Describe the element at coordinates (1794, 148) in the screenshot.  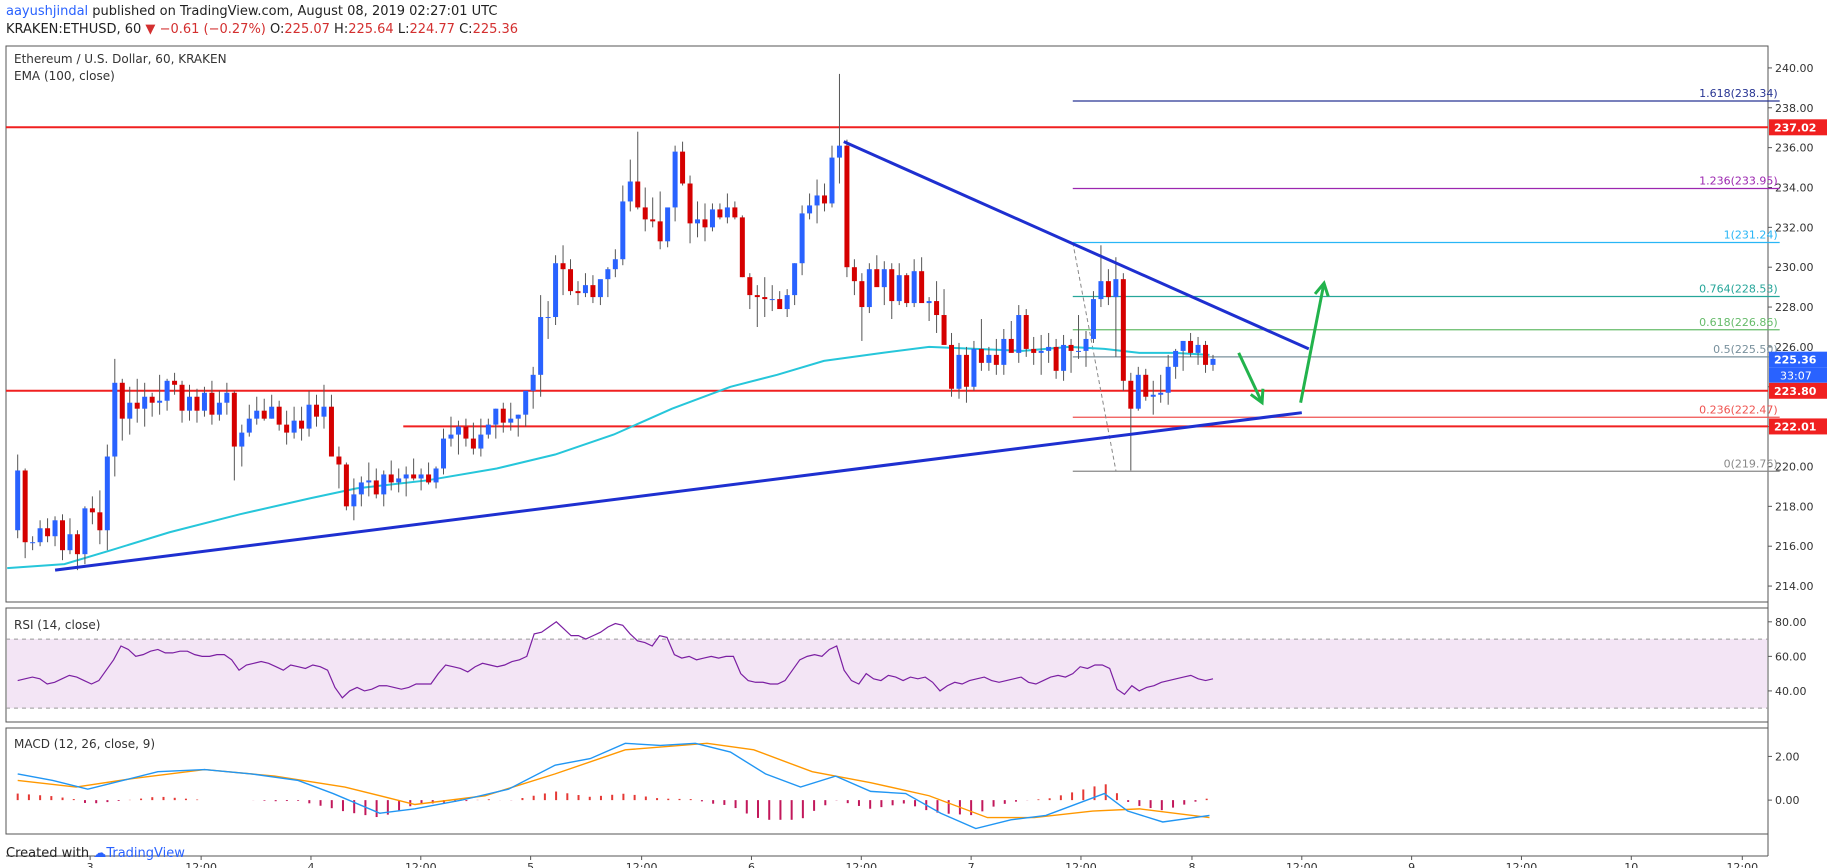
I see `price-tick-label: 236.00` at that location.